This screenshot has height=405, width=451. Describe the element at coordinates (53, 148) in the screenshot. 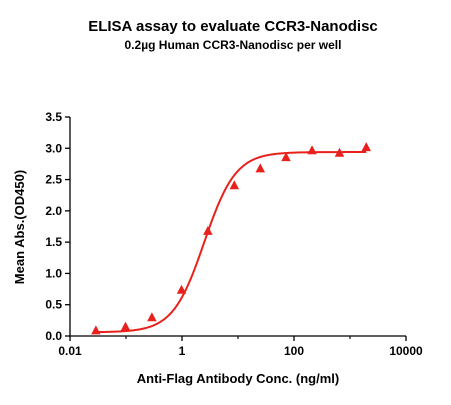

I see `y-tick-label: 3.0` at that location.